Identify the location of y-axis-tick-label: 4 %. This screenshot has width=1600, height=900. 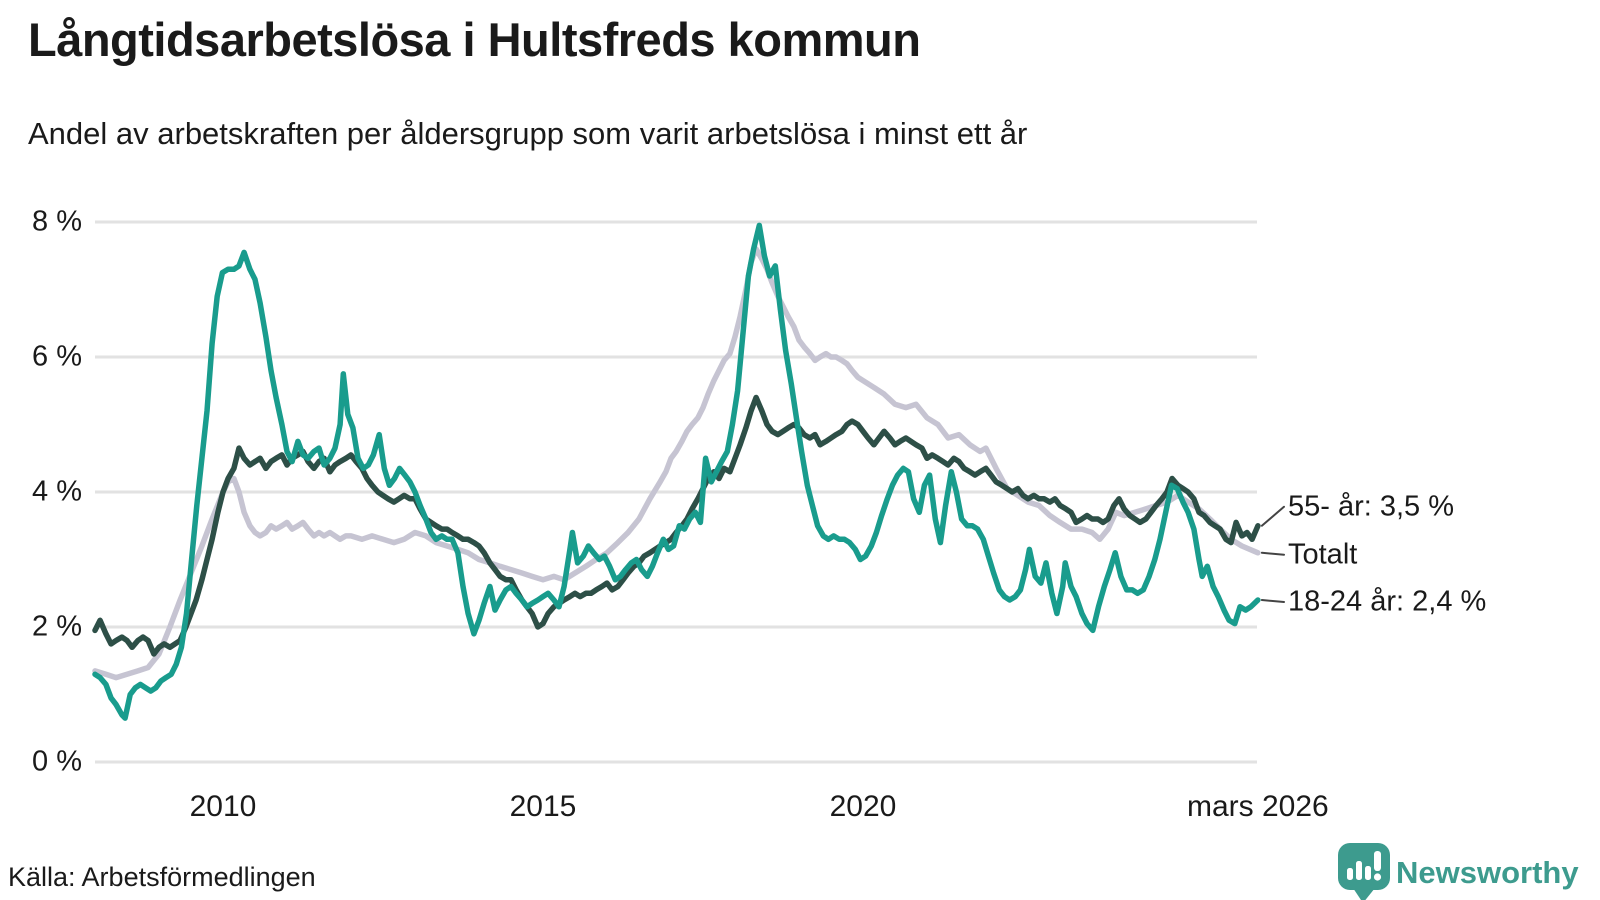
(57, 491).